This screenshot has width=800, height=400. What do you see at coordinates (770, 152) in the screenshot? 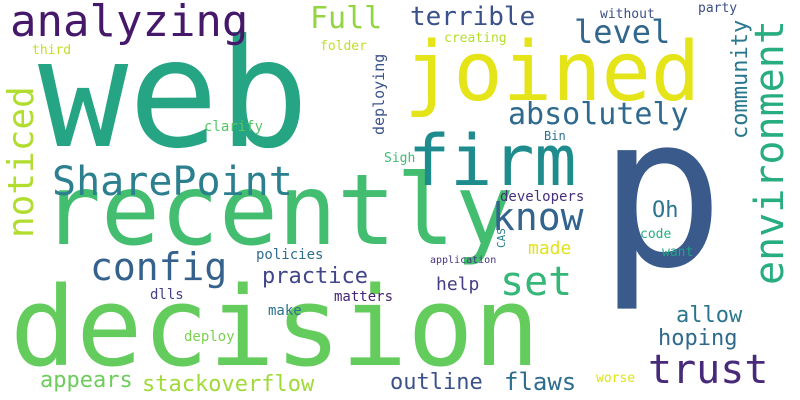
I see `word-environment: environment` at bounding box center [770, 152].